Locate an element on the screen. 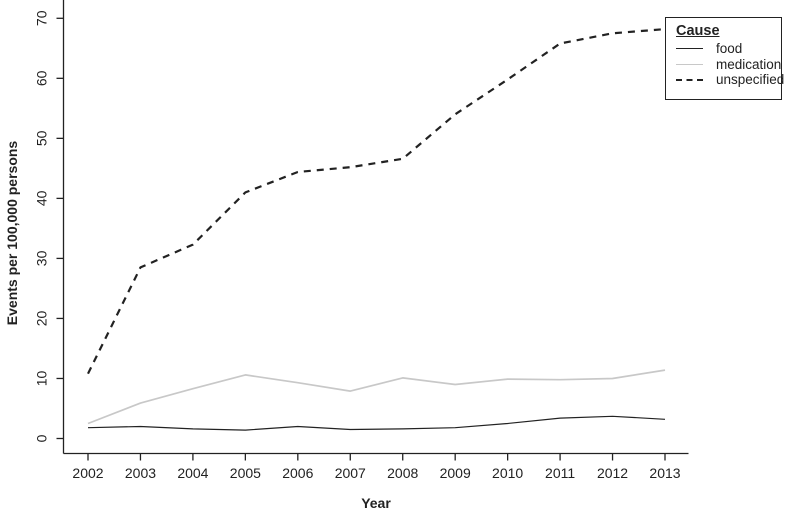 Image resolution: width=787 pixels, height=520 pixels. y-tick-label: 20 is located at coordinates (42, 318).